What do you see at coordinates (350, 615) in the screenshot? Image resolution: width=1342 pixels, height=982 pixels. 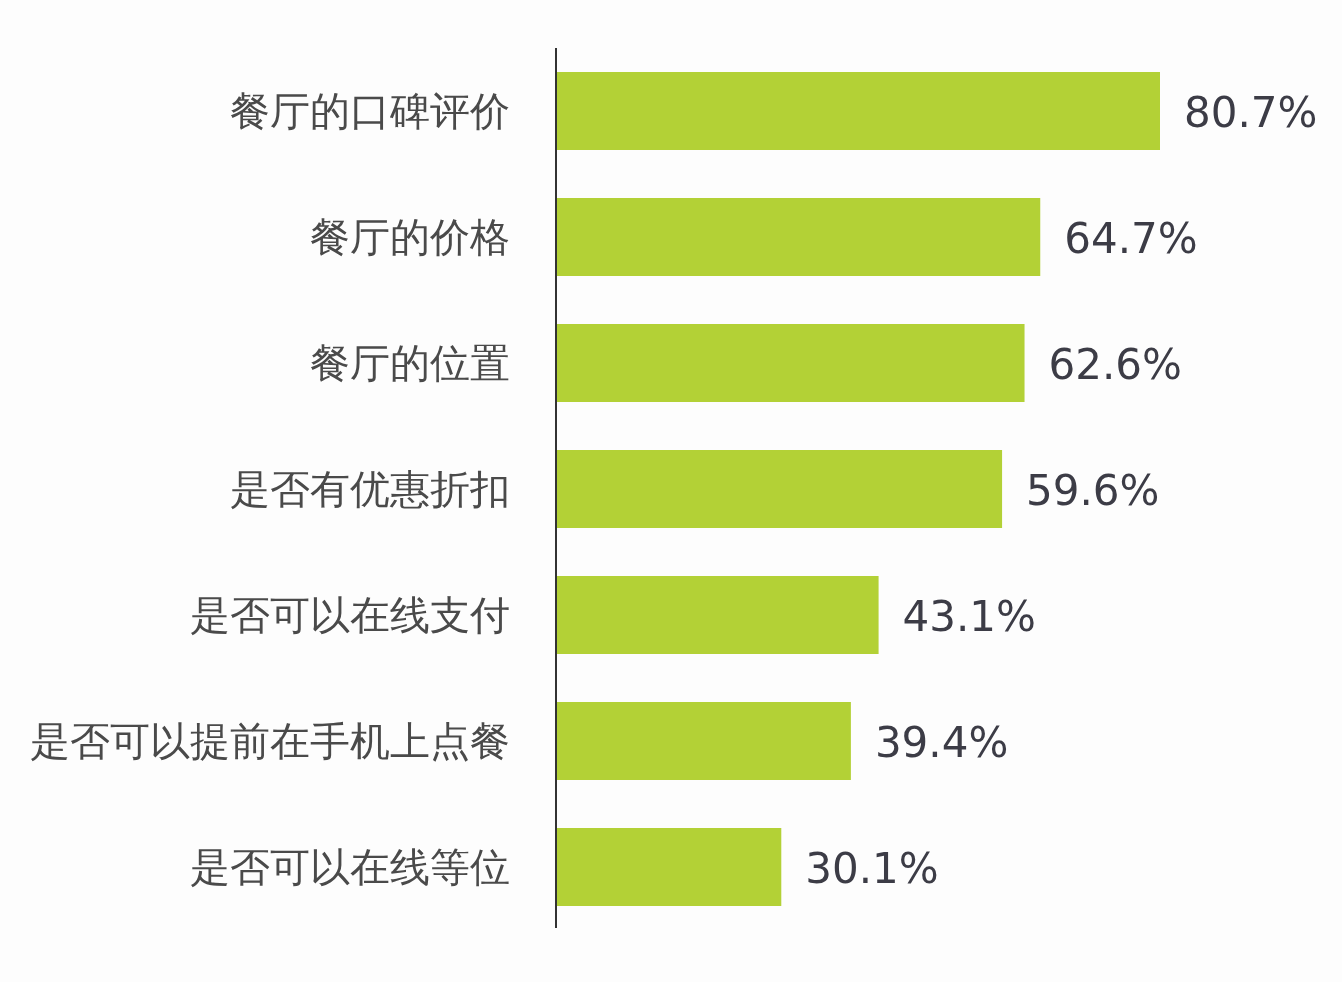 I see `y-tick-label: 是否可以在线支付` at bounding box center [350, 615].